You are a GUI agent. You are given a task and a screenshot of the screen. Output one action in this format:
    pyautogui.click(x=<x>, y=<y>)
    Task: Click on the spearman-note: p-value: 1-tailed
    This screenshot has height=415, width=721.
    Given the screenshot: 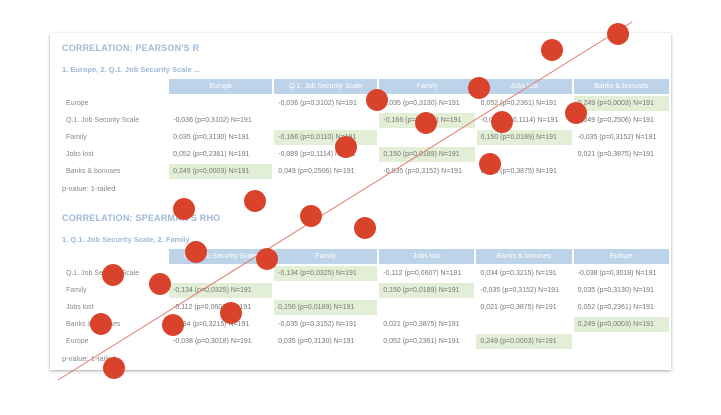 What is the action you would take?
    pyautogui.click(x=89, y=358)
    